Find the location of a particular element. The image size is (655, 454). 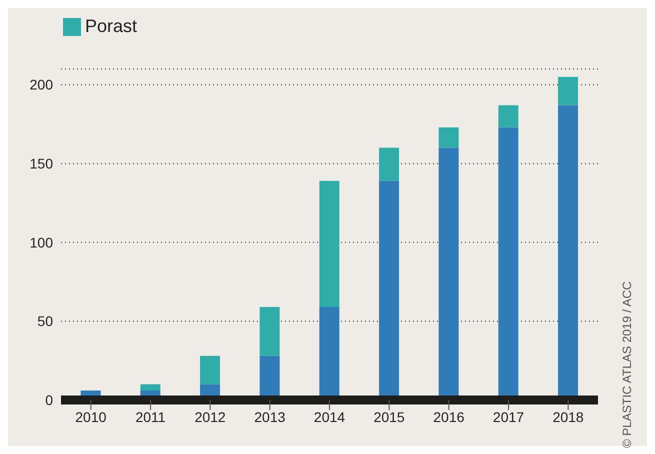

x-tick-label: 2011 is located at coordinates (150, 416).